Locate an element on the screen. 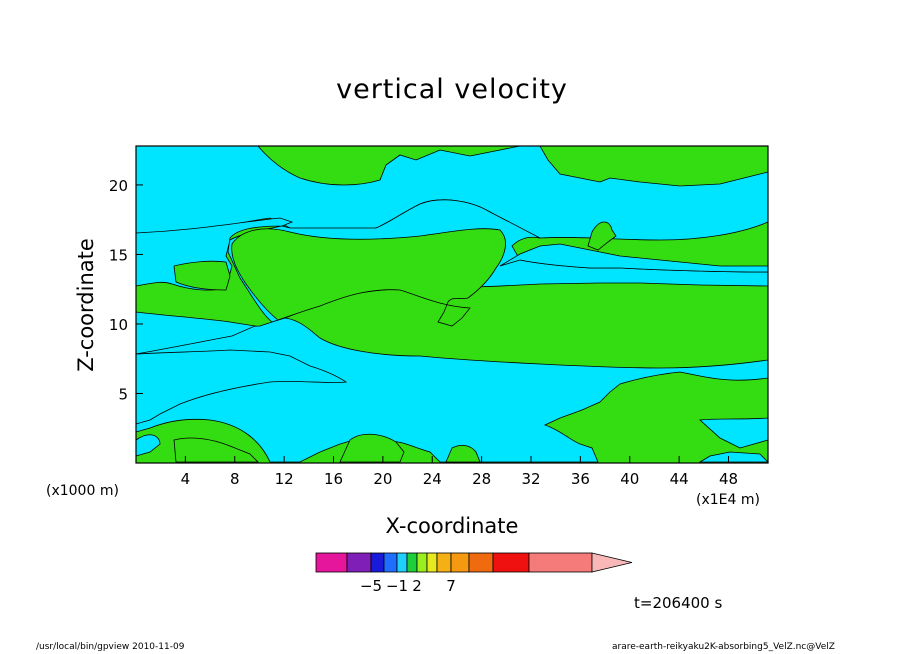  x-tick-label: 8 is located at coordinates (235, 479).